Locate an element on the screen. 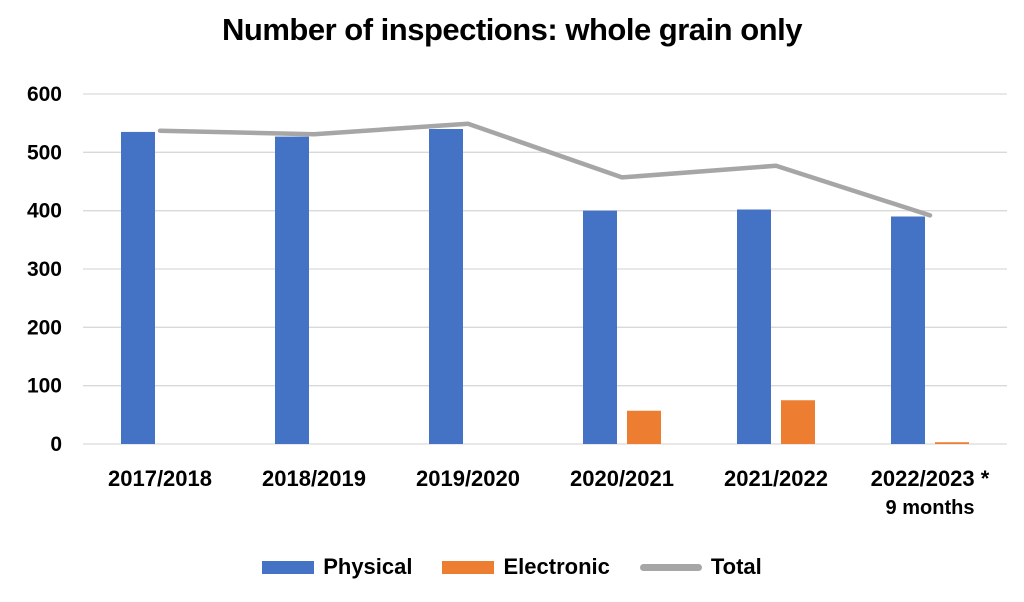 The width and height of the screenshot is (1024, 602). x-category-label: 2018/2019 is located at coordinates (314, 478).